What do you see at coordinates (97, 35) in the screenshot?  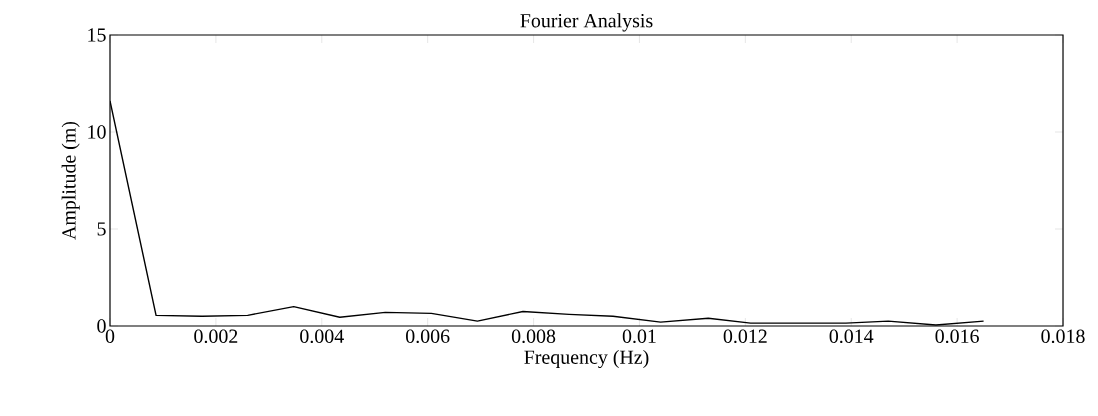 I see `y-tick-label: 15` at bounding box center [97, 35].